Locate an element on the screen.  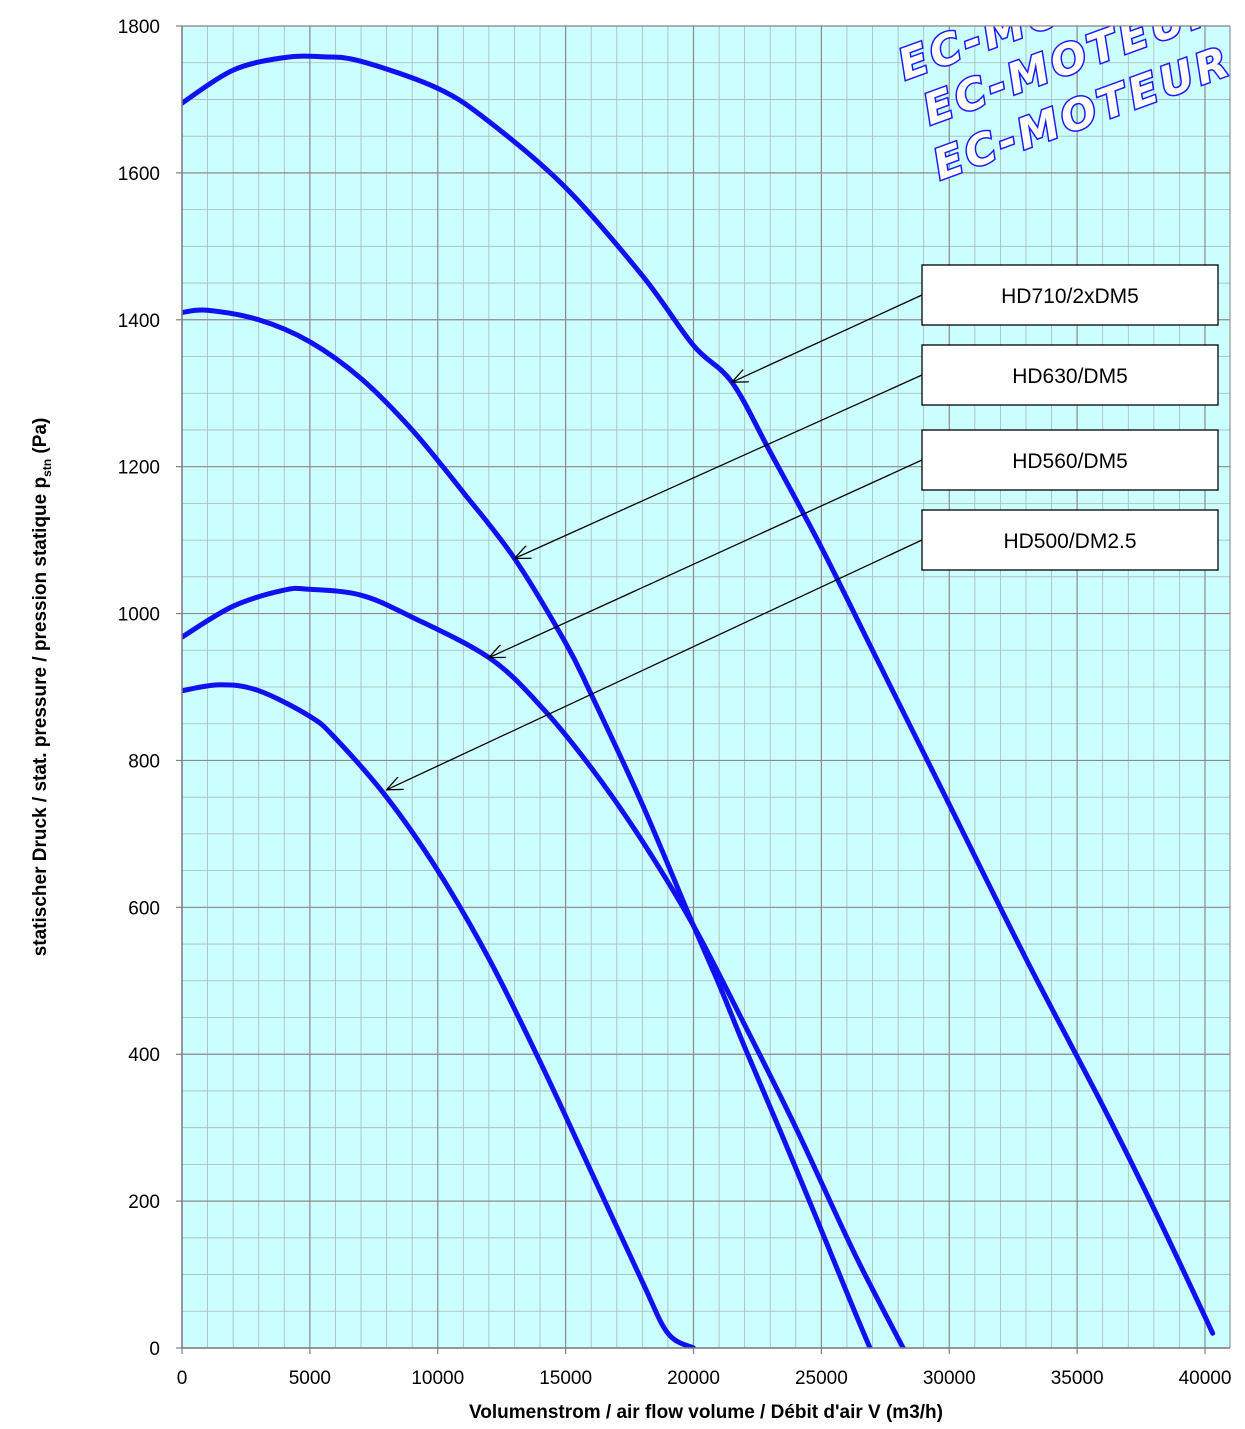
x-tick-label: 35000 is located at coordinates (1077, 1378).